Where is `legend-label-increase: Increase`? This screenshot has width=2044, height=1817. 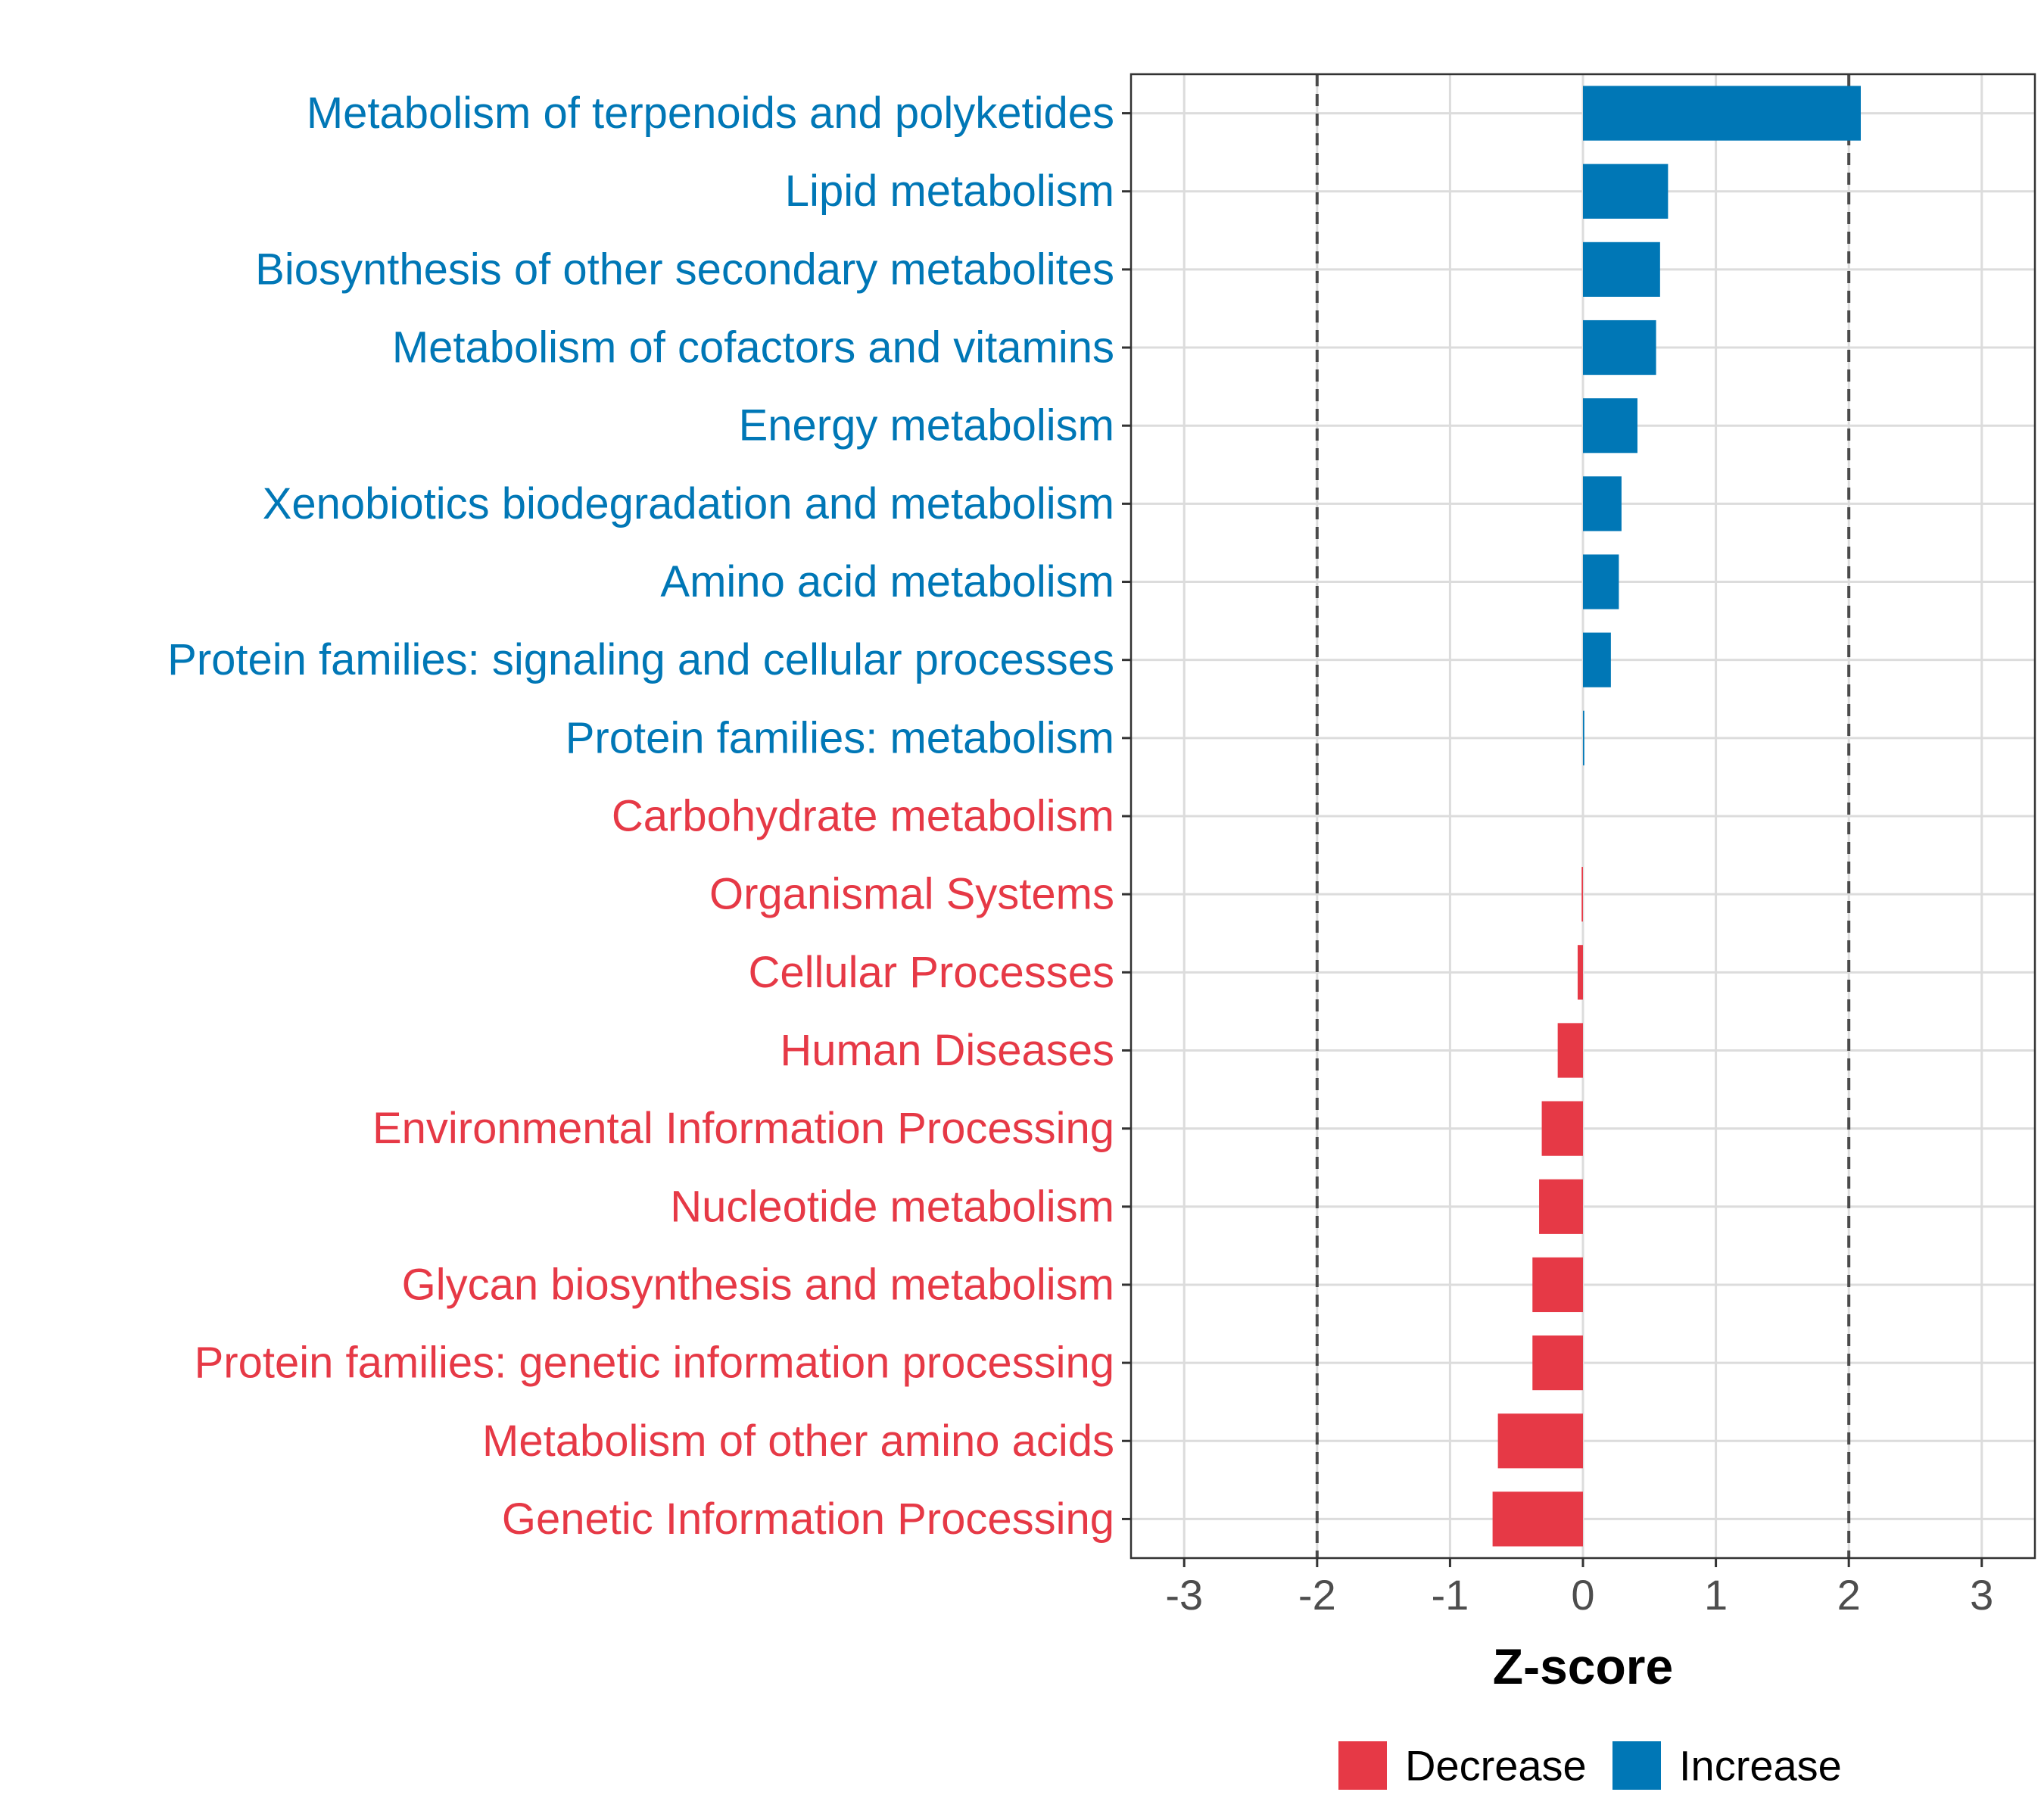
legend-label-increase: Increase is located at coordinates (1760, 1766).